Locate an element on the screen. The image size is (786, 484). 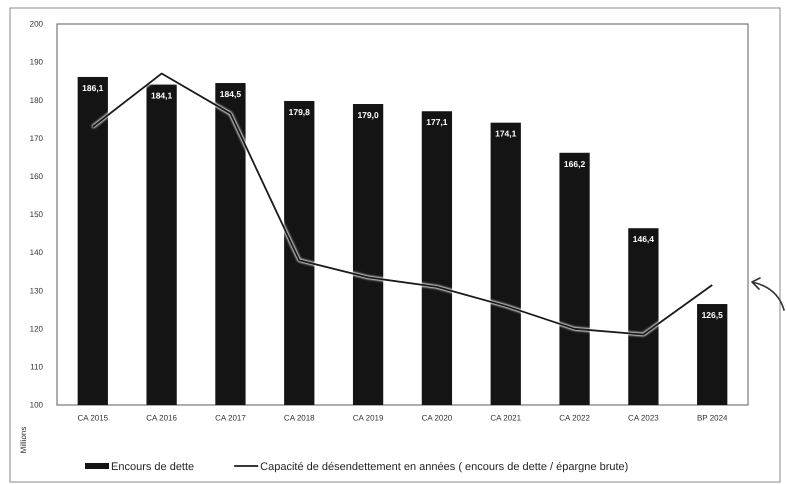
y-tick-label: 170 is located at coordinates (37, 138).